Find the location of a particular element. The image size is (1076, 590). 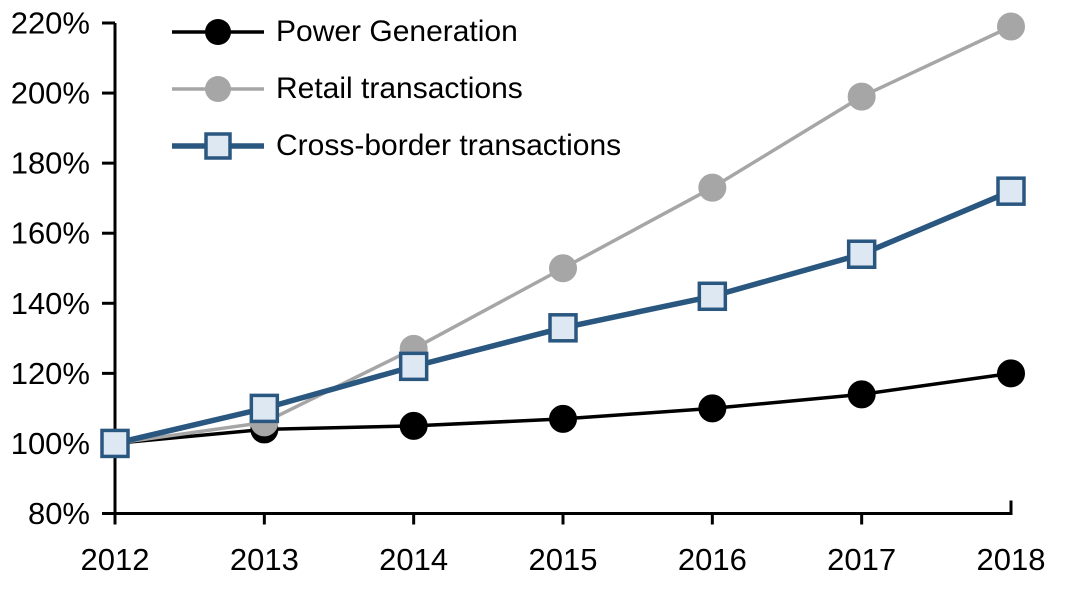

legend-swatch-cross-border-transactions is located at coordinates (218, 145).